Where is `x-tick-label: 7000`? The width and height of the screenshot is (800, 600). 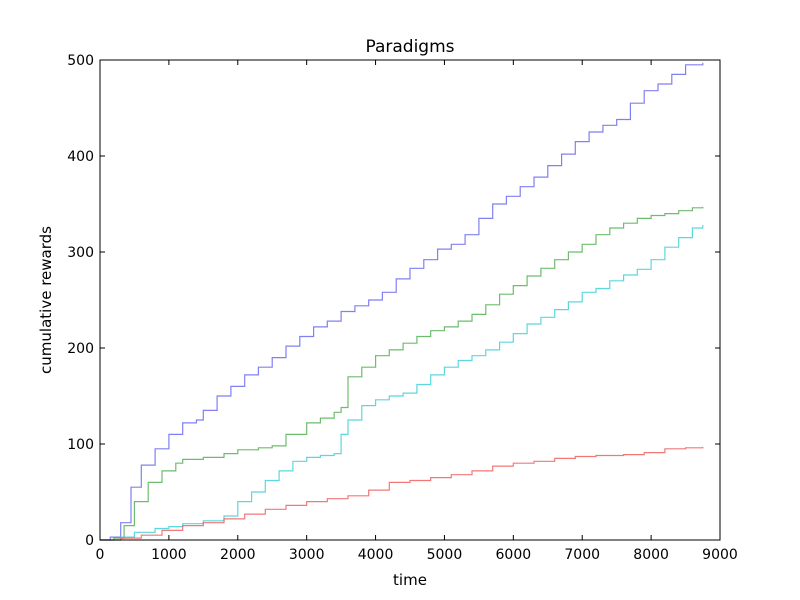
x-tick-label: 7000 is located at coordinates (582, 555).